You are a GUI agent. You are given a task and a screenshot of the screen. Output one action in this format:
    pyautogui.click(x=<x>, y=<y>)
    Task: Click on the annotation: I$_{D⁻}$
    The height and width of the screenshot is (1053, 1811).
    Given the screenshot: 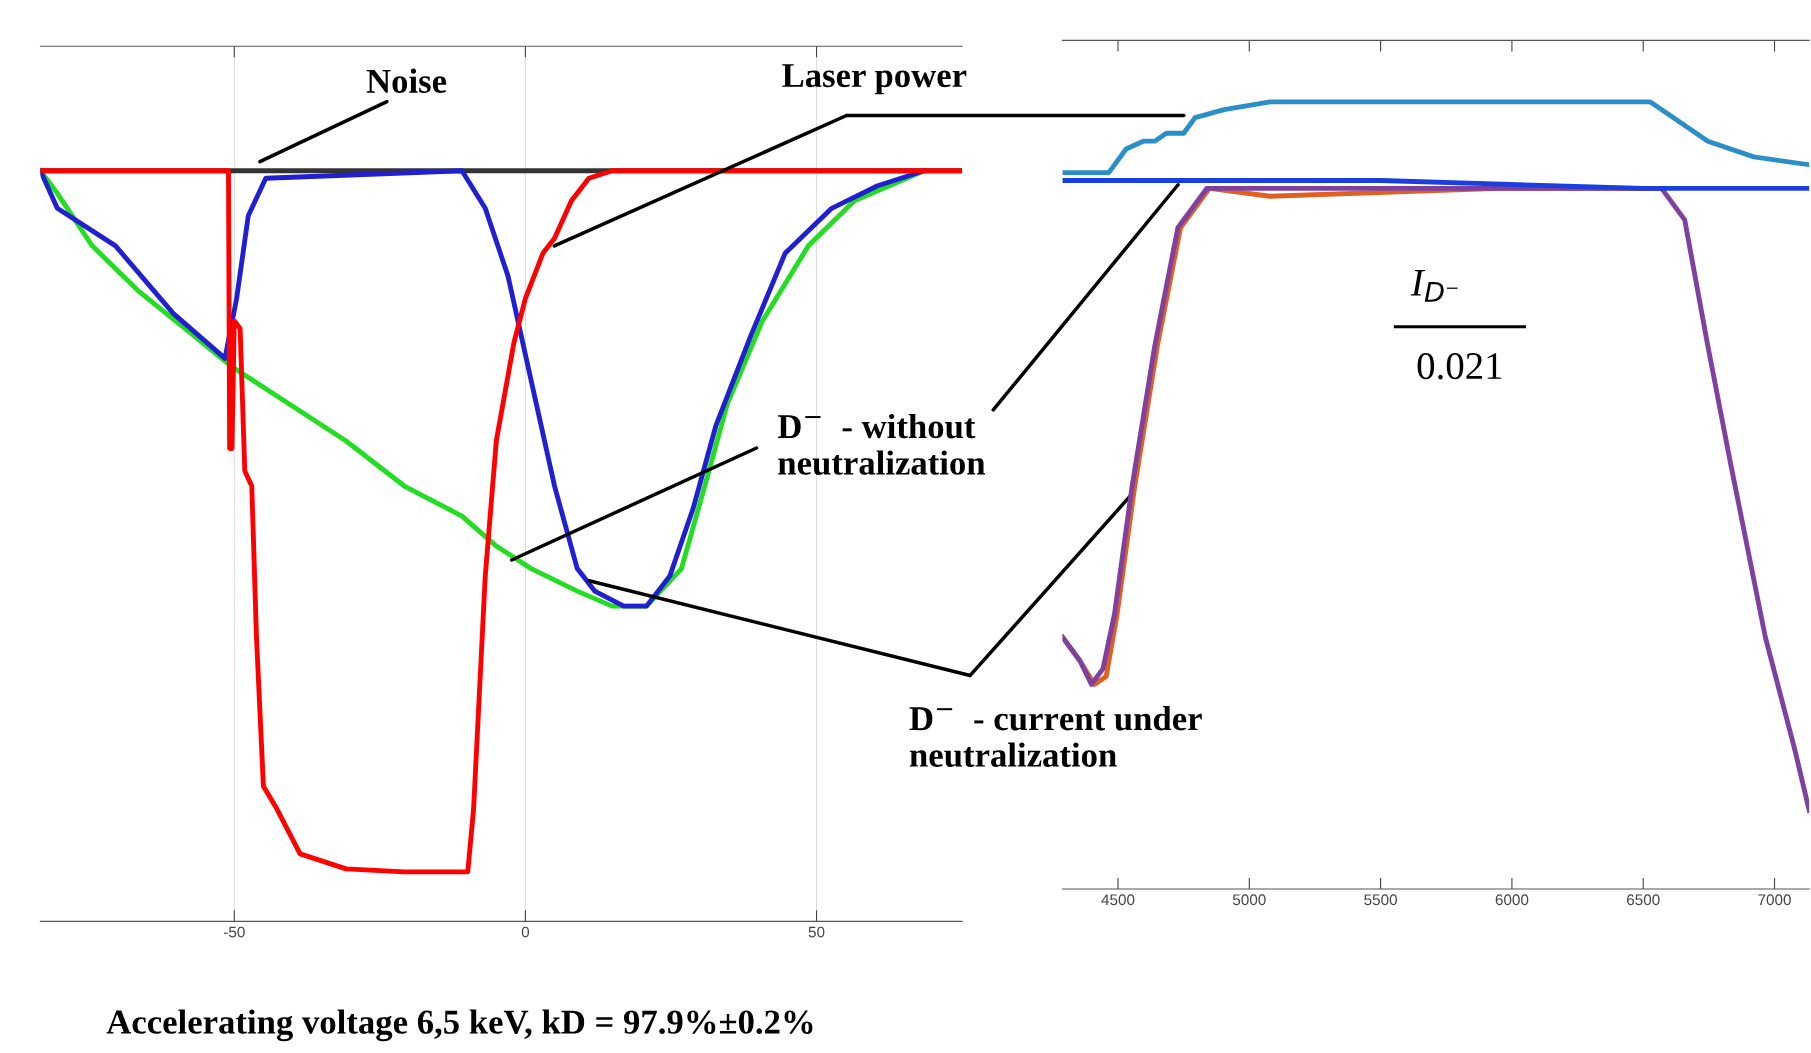 What is the action you would take?
    pyautogui.click(x=1434, y=286)
    